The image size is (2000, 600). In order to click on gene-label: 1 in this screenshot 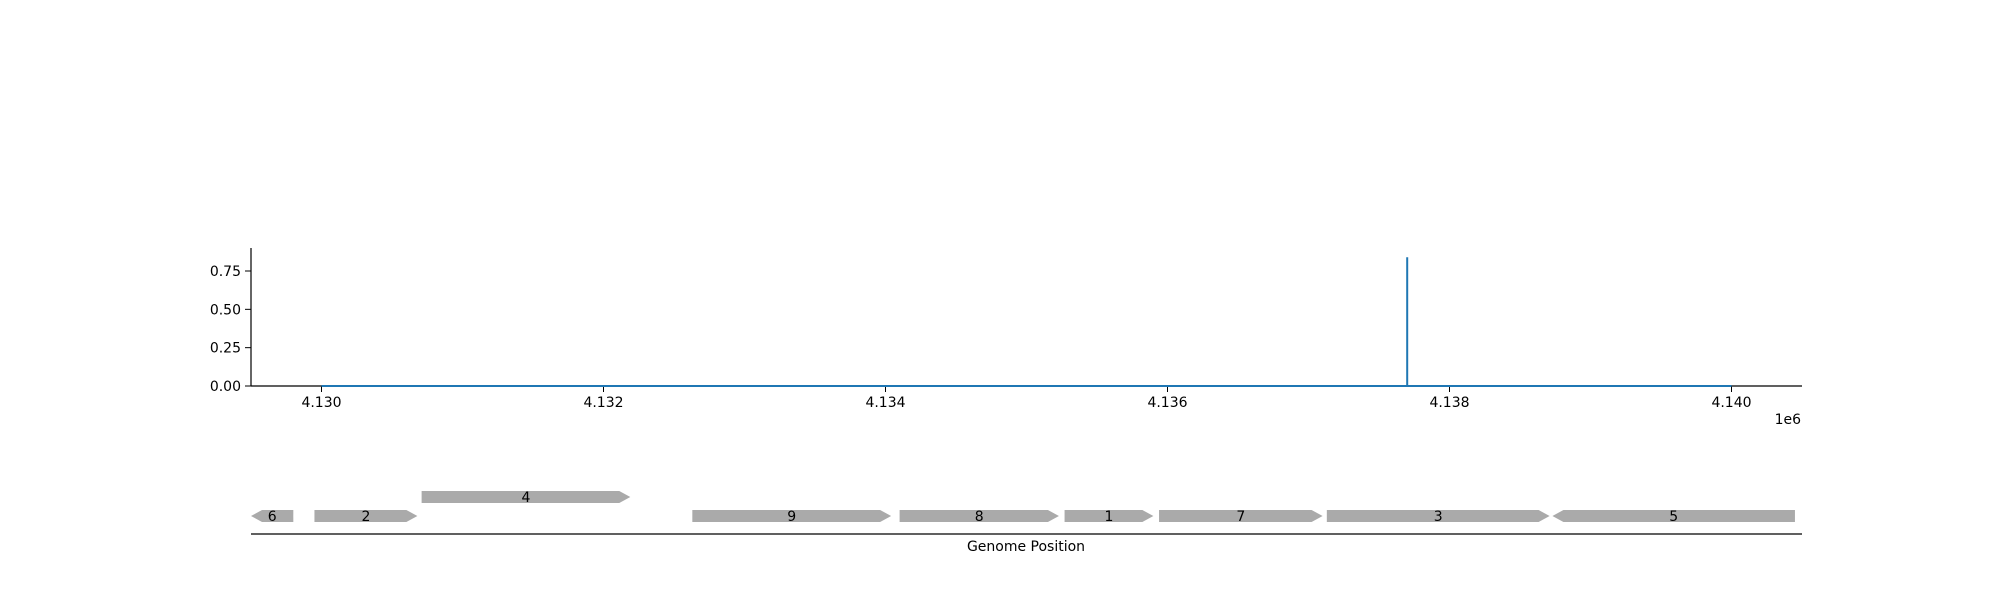, I will do `click(1109, 517)`.